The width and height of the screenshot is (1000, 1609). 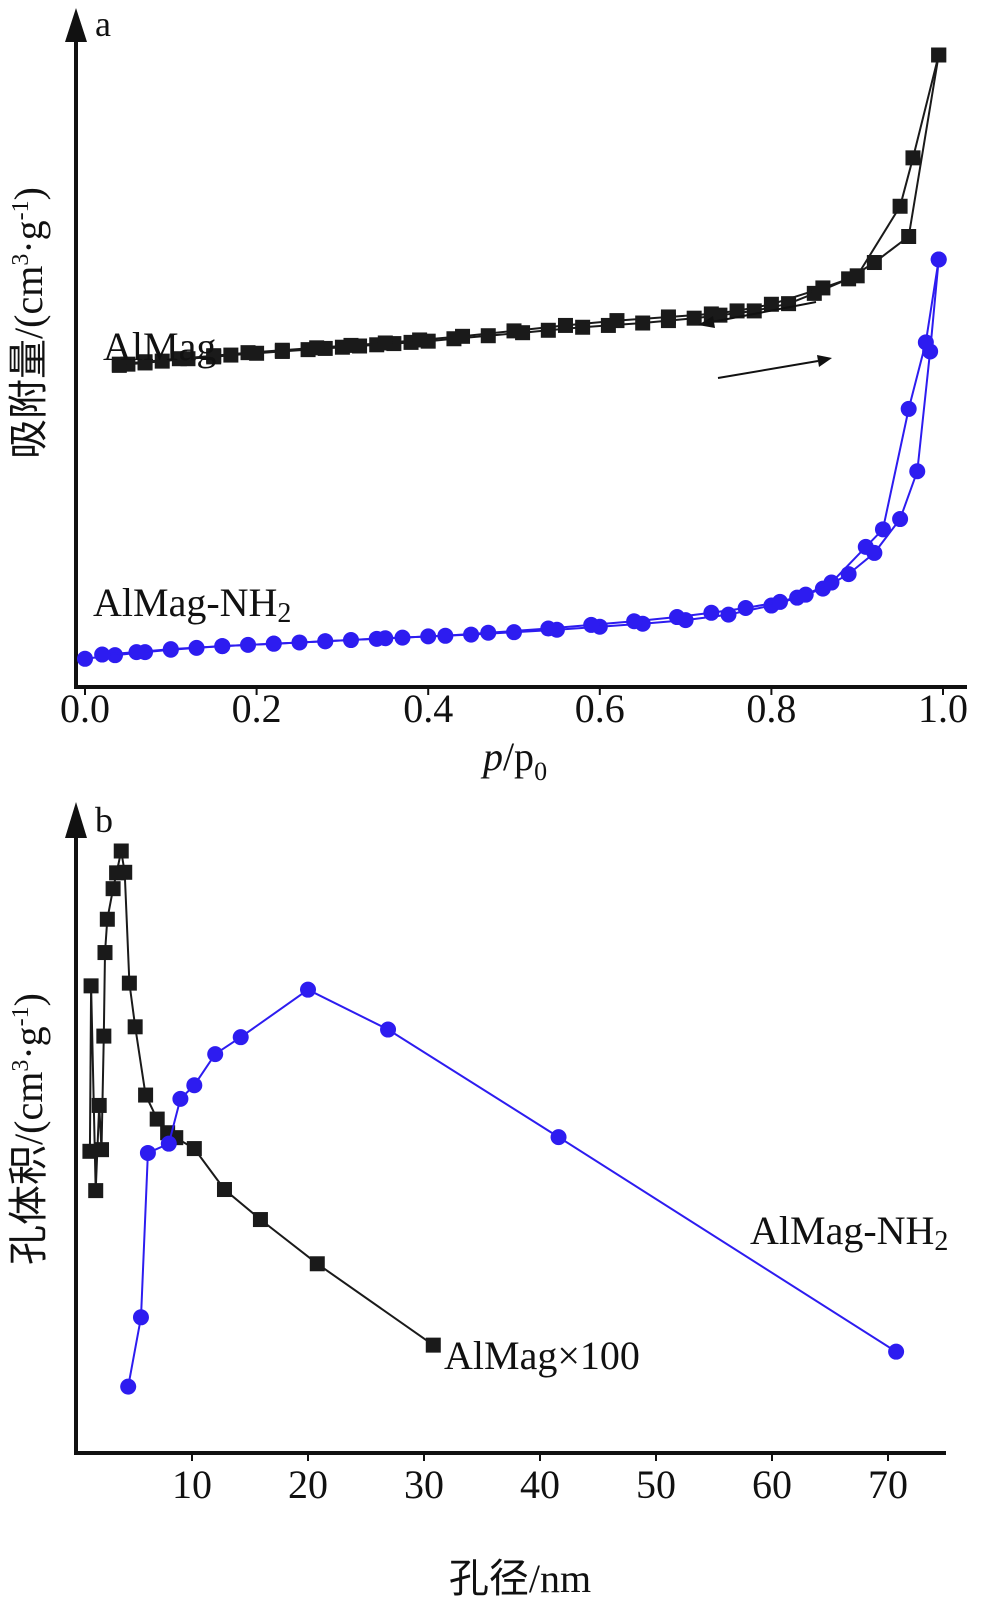 What do you see at coordinates (542, 1355) in the screenshot?
I see `panel-b-series-label-almag: AlMag×100` at bounding box center [542, 1355].